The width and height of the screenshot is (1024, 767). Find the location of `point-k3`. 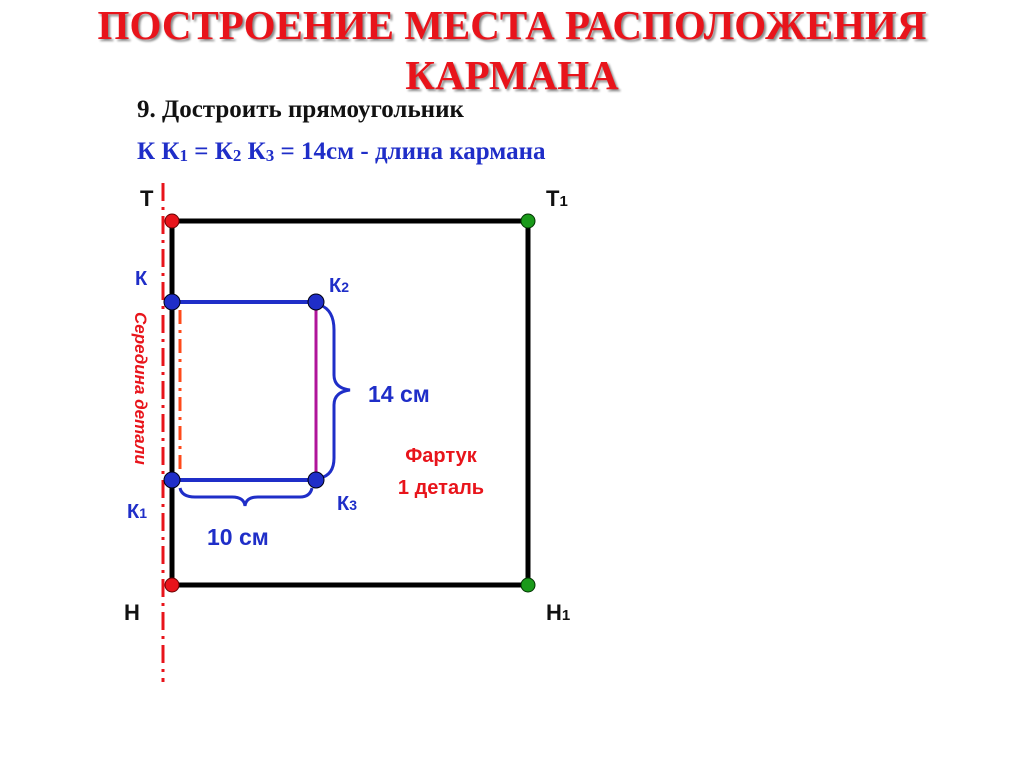

point-k3 is located at coordinates (316, 480).